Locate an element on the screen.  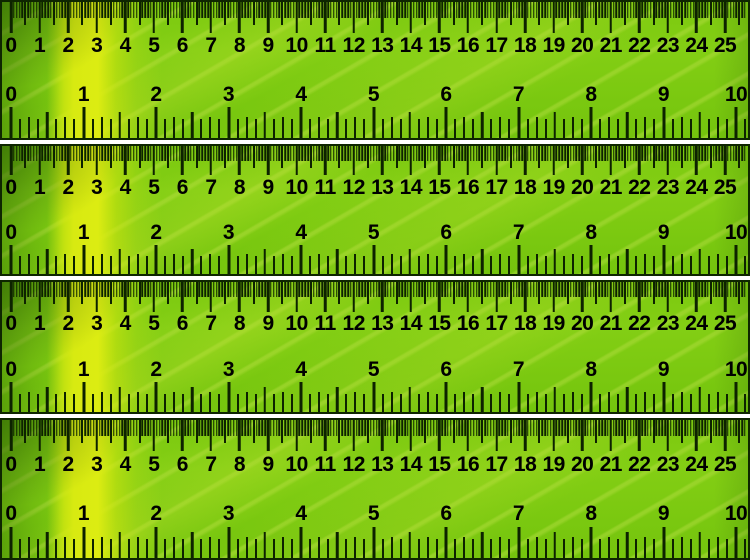
cm-label: 16 is located at coordinates (468, 187).